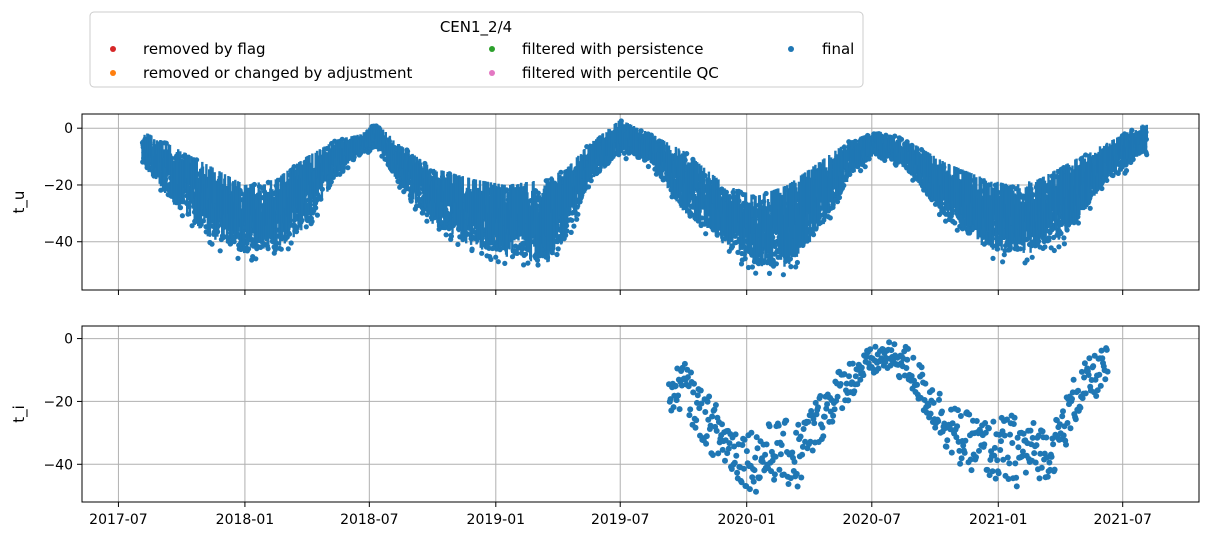 The width and height of the screenshot is (1209, 542). Describe the element at coordinates (476, 27) in the screenshot. I see `legend-title: CEN1_2/4` at that location.